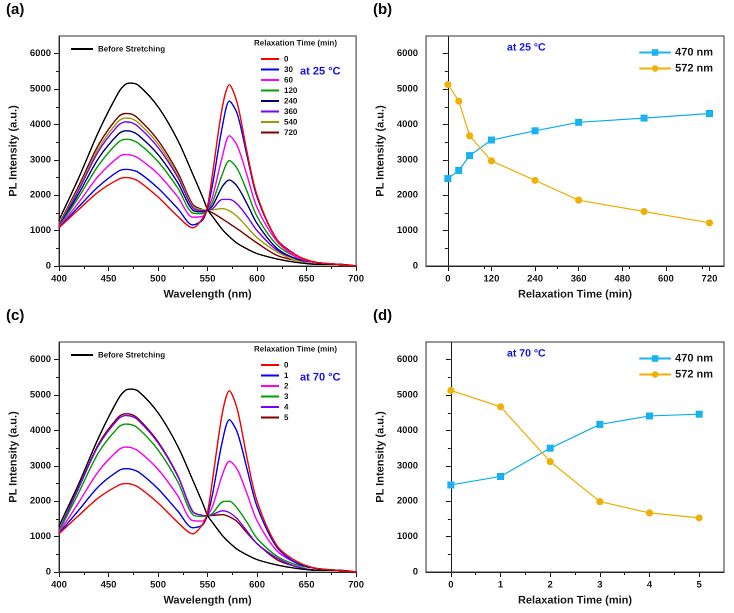  I want to click on x-tick-label: 1, so click(501, 585).